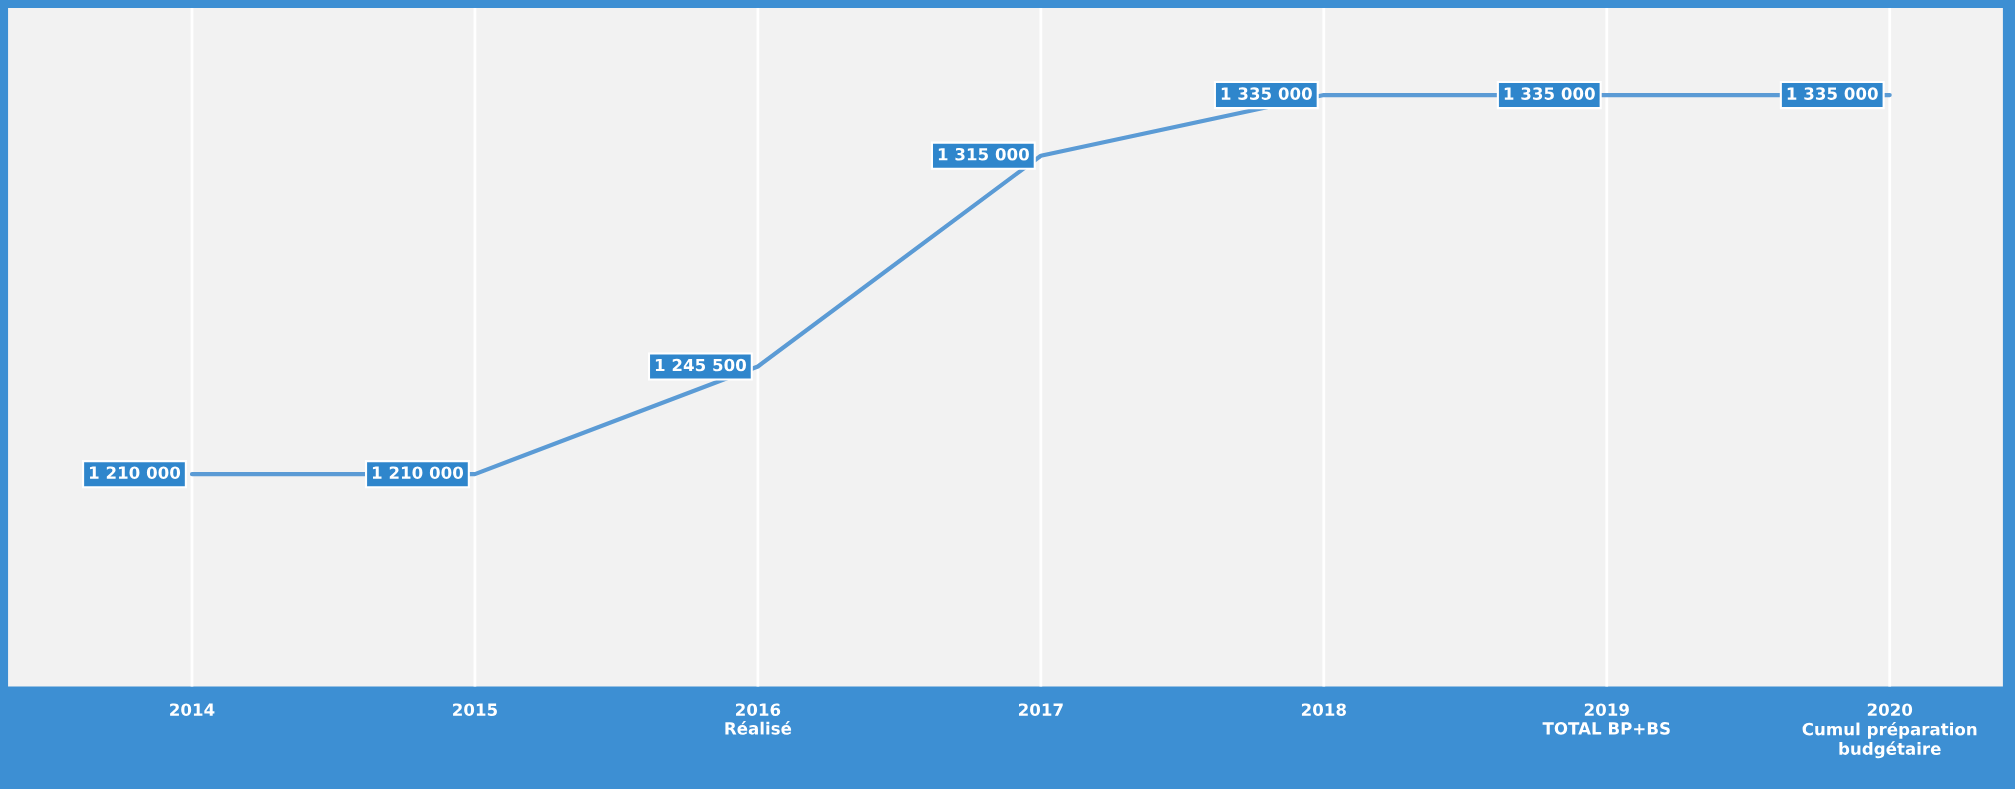 This screenshot has height=789, width=2015. Describe the element at coordinates (475, 709) in the screenshot. I see `x-tick-label: 2015` at that location.